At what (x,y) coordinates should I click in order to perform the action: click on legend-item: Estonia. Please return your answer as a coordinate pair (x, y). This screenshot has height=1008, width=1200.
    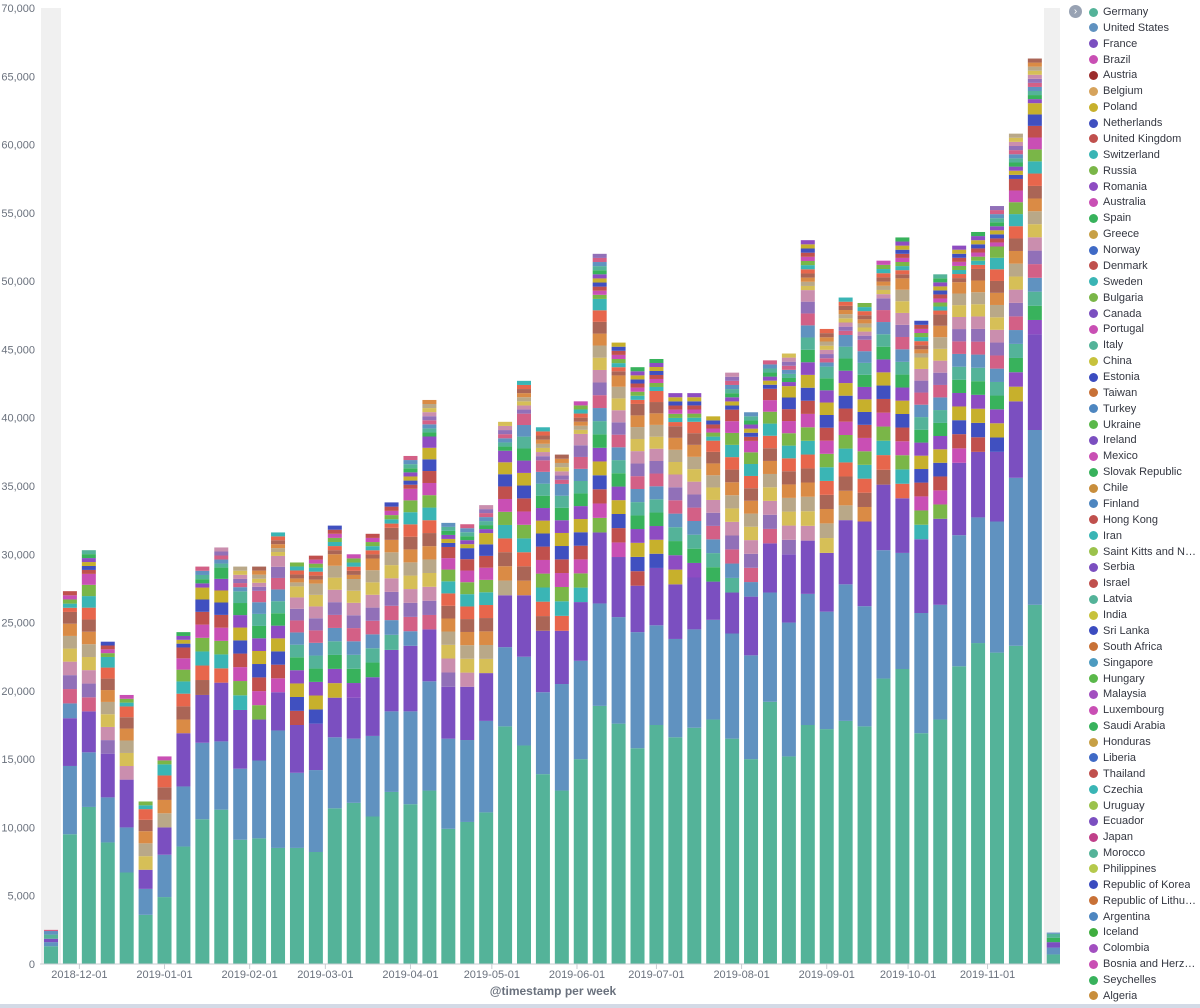
    Looking at the image, I should click on (1144, 377).